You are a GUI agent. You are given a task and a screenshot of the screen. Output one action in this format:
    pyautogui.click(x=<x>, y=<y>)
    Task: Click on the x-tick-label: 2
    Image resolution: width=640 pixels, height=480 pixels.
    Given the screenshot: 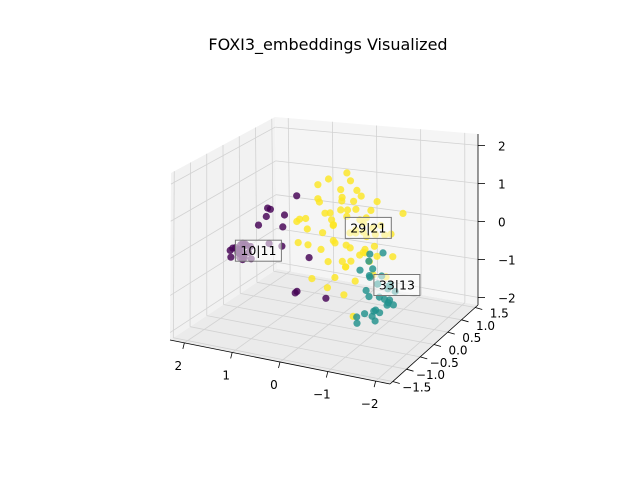 What is the action you would take?
    pyautogui.click(x=179, y=366)
    